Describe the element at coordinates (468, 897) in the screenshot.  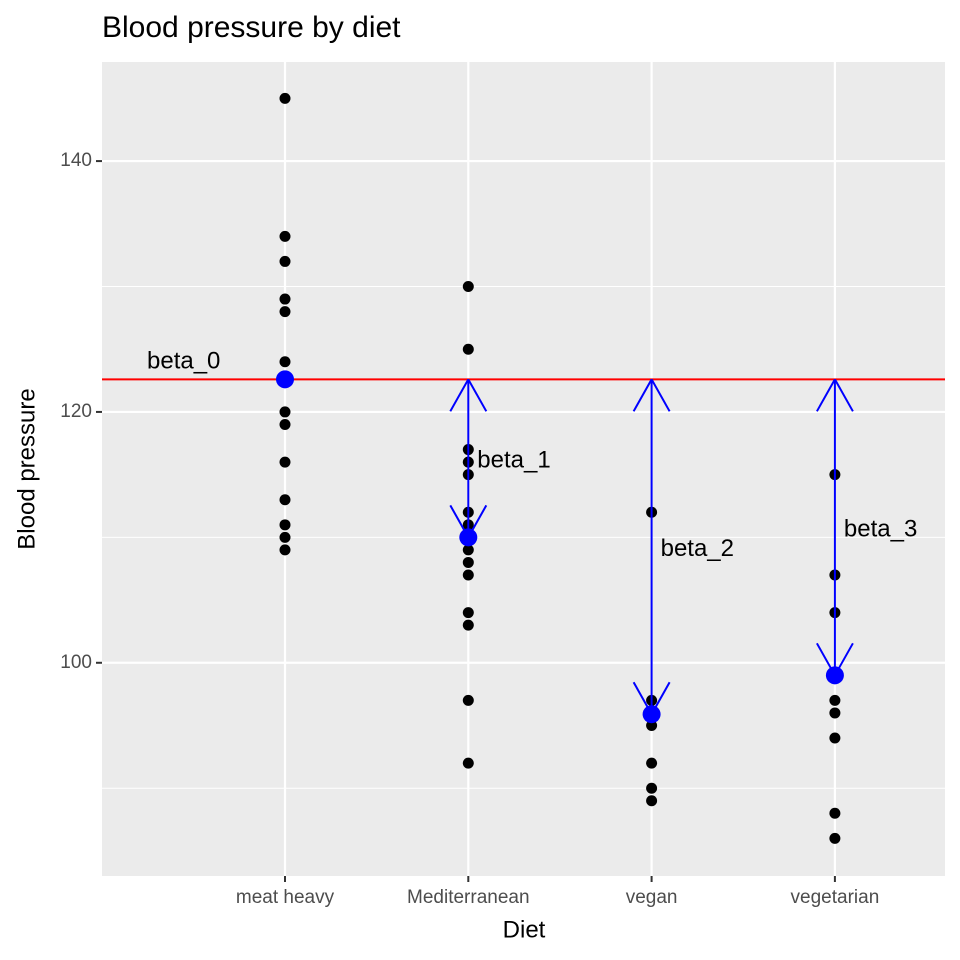
I see `x-tick-label: Mediterranean` at that location.